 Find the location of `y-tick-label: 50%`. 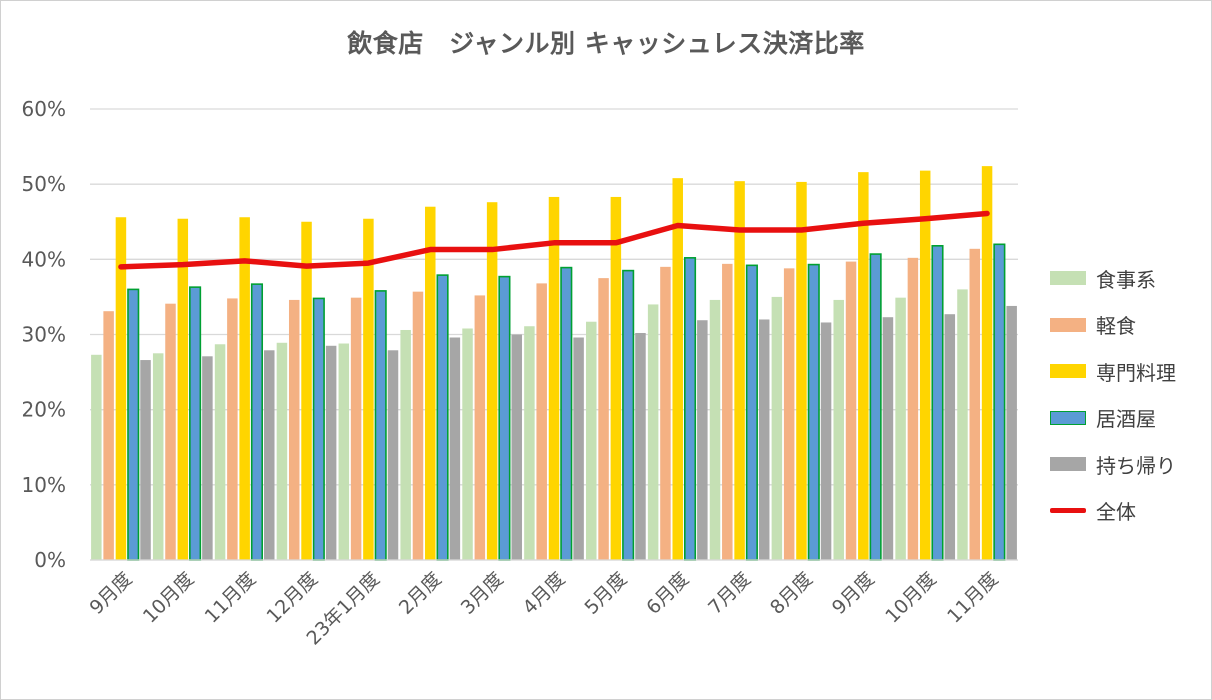

y-tick-label: 50% is located at coordinates (44, 184).